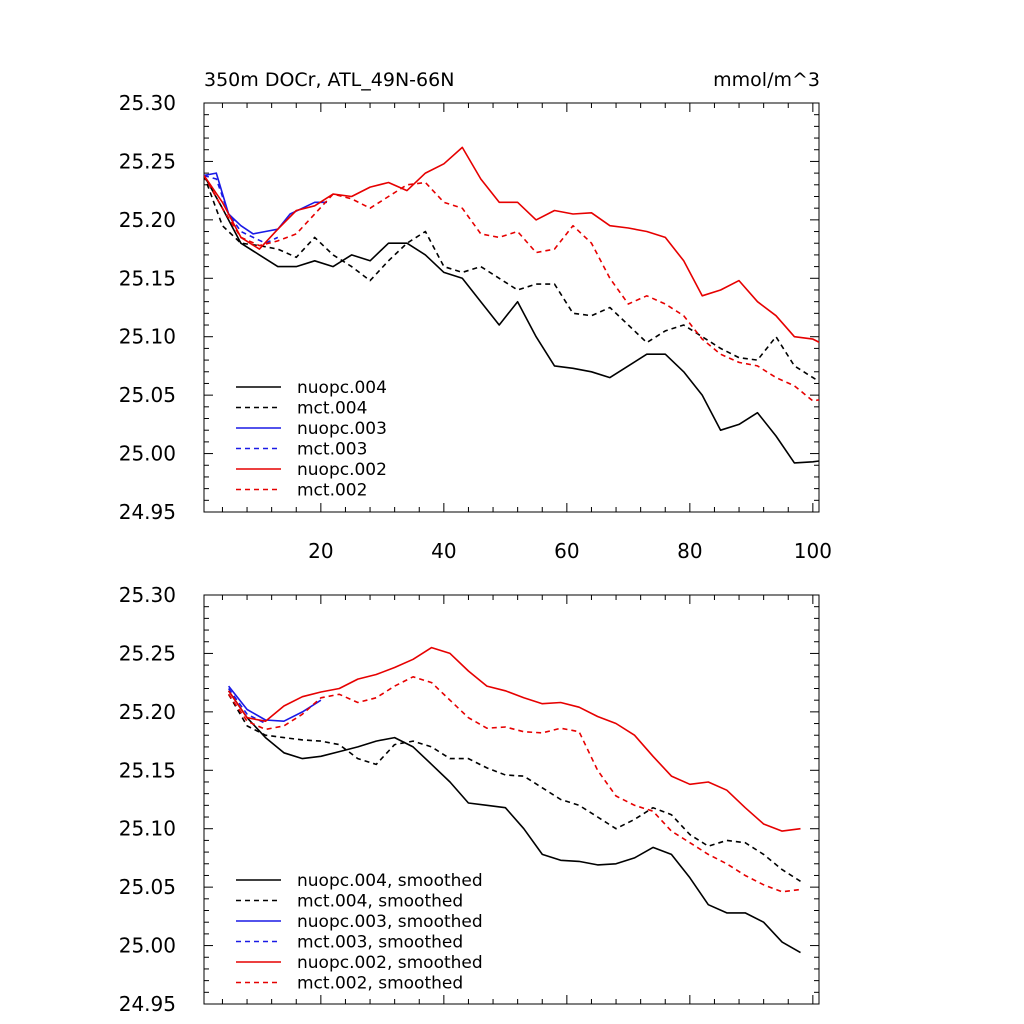 The height and width of the screenshot is (1024, 1024). What do you see at coordinates (689, 551) in the screenshot?
I see `x-tick-label: 80` at bounding box center [689, 551].